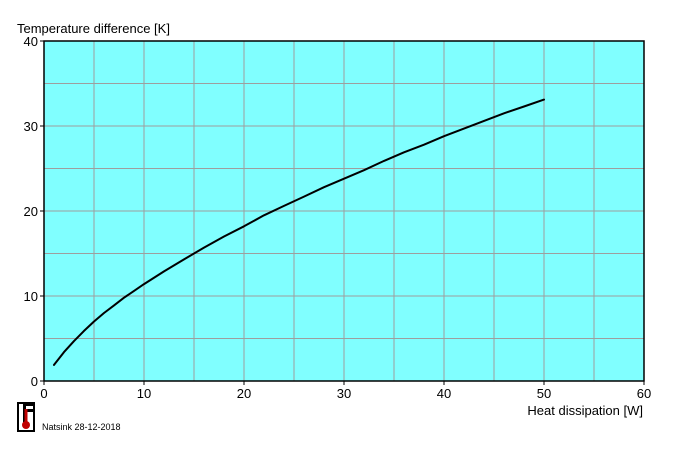  What do you see at coordinates (43, 393) in the screenshot?
I see `x-tick-label: 0` at bounding box center [43, 393].